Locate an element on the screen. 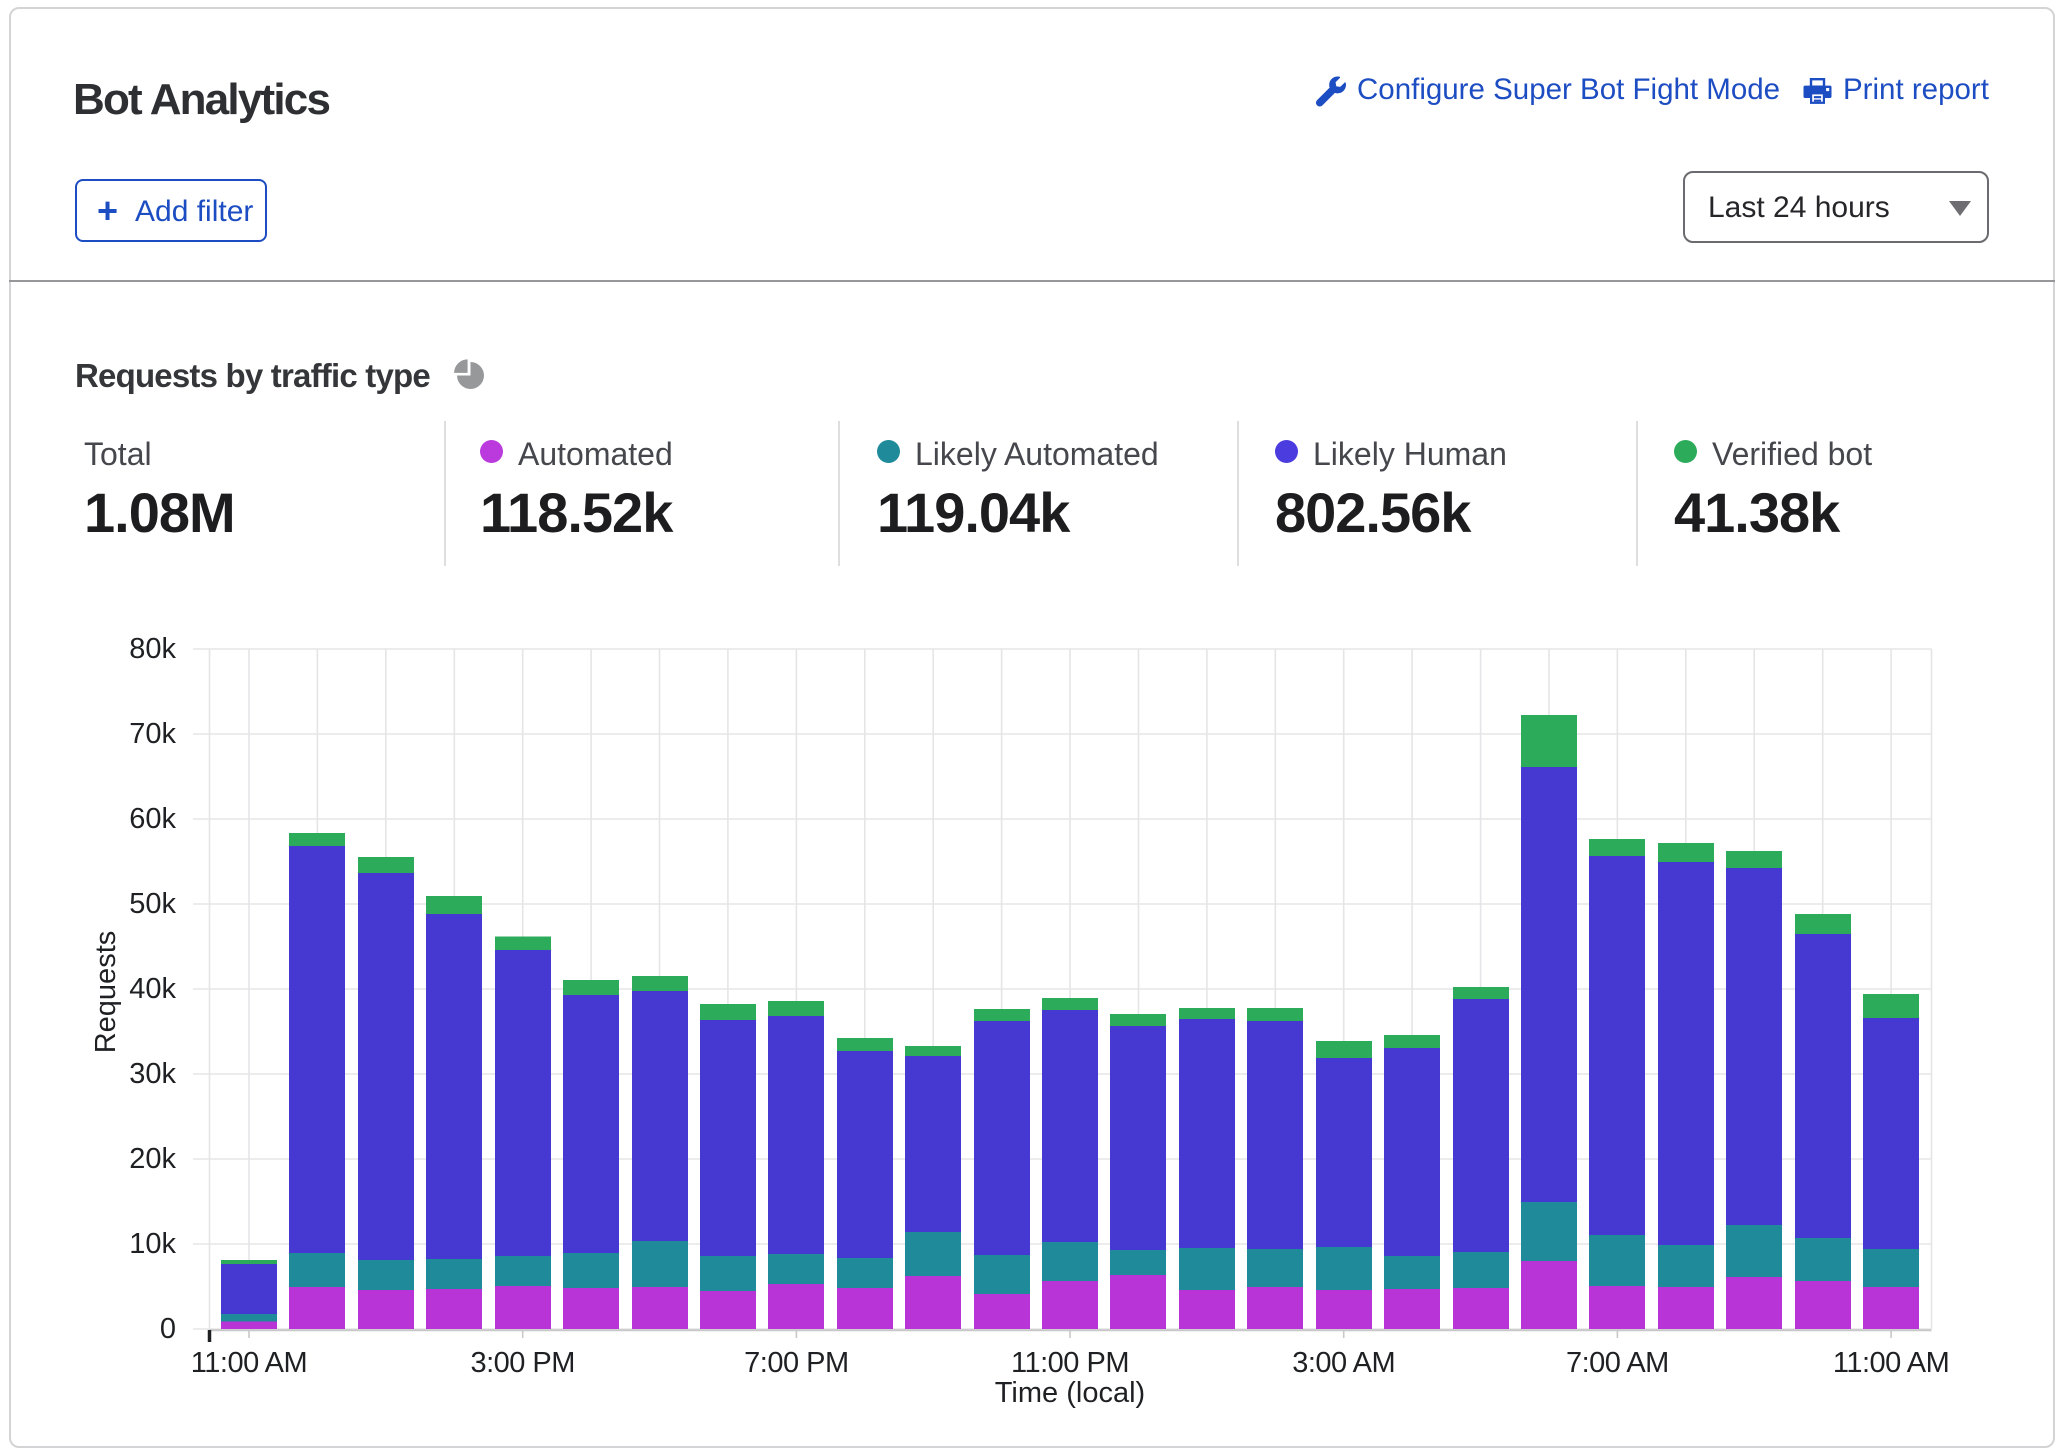 The image size is (2062, 1450). svg-text: Requests is located at coordinates (106, 992).